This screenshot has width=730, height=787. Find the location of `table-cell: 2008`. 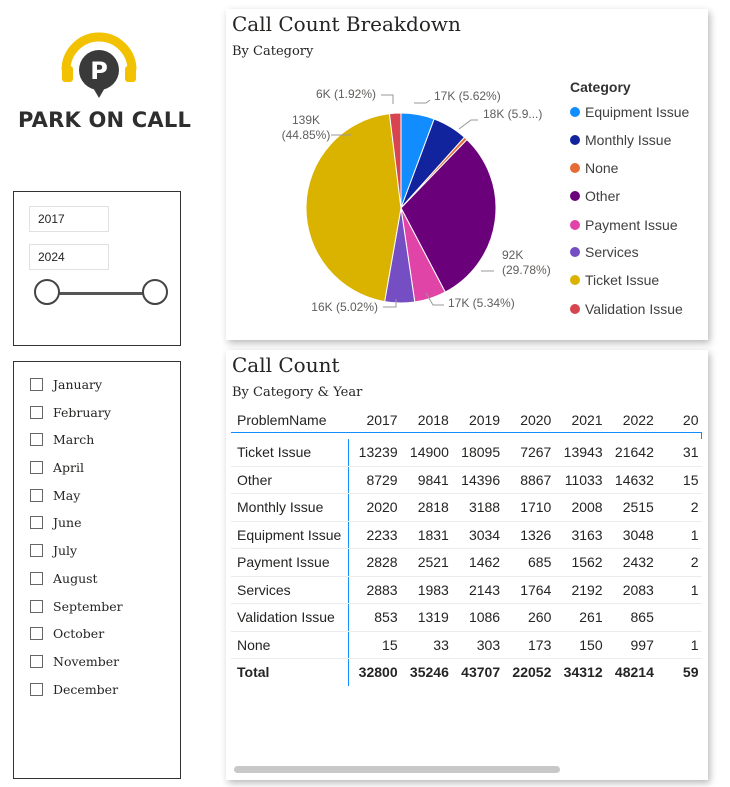

table-cell: 2008 is located at coordinates (580, 507).